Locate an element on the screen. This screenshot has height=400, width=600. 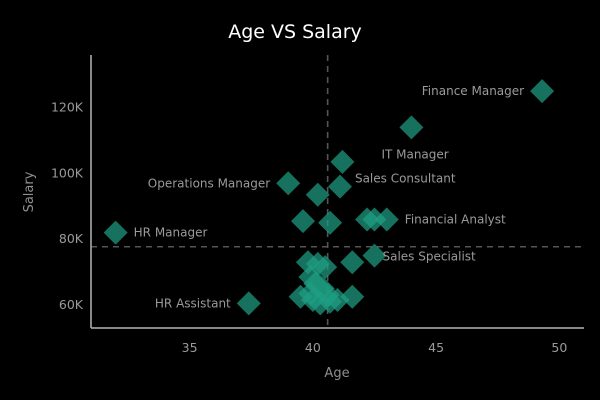
x-tick-label: 40 is located at coordinates (313, 347).